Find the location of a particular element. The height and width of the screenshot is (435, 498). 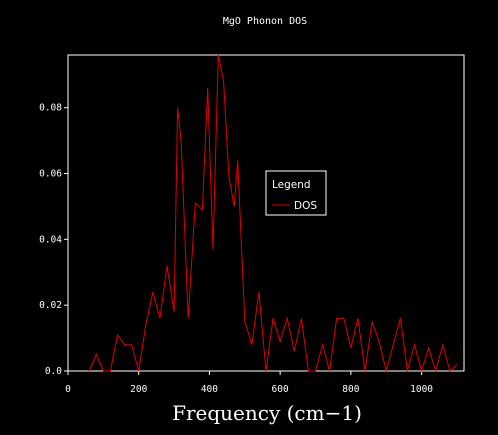

x-tick-label: 400 is located at coordinates (209, 389).